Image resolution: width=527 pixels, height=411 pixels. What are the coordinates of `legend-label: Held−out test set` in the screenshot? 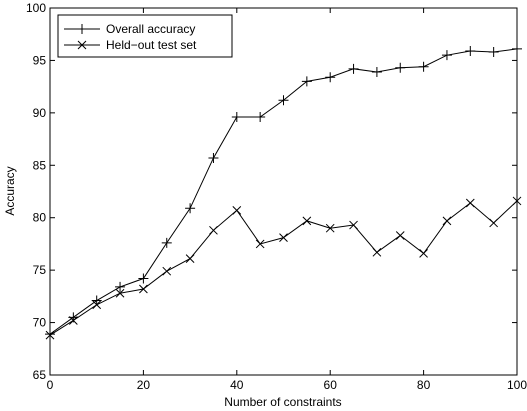 It's located at (151, 45).